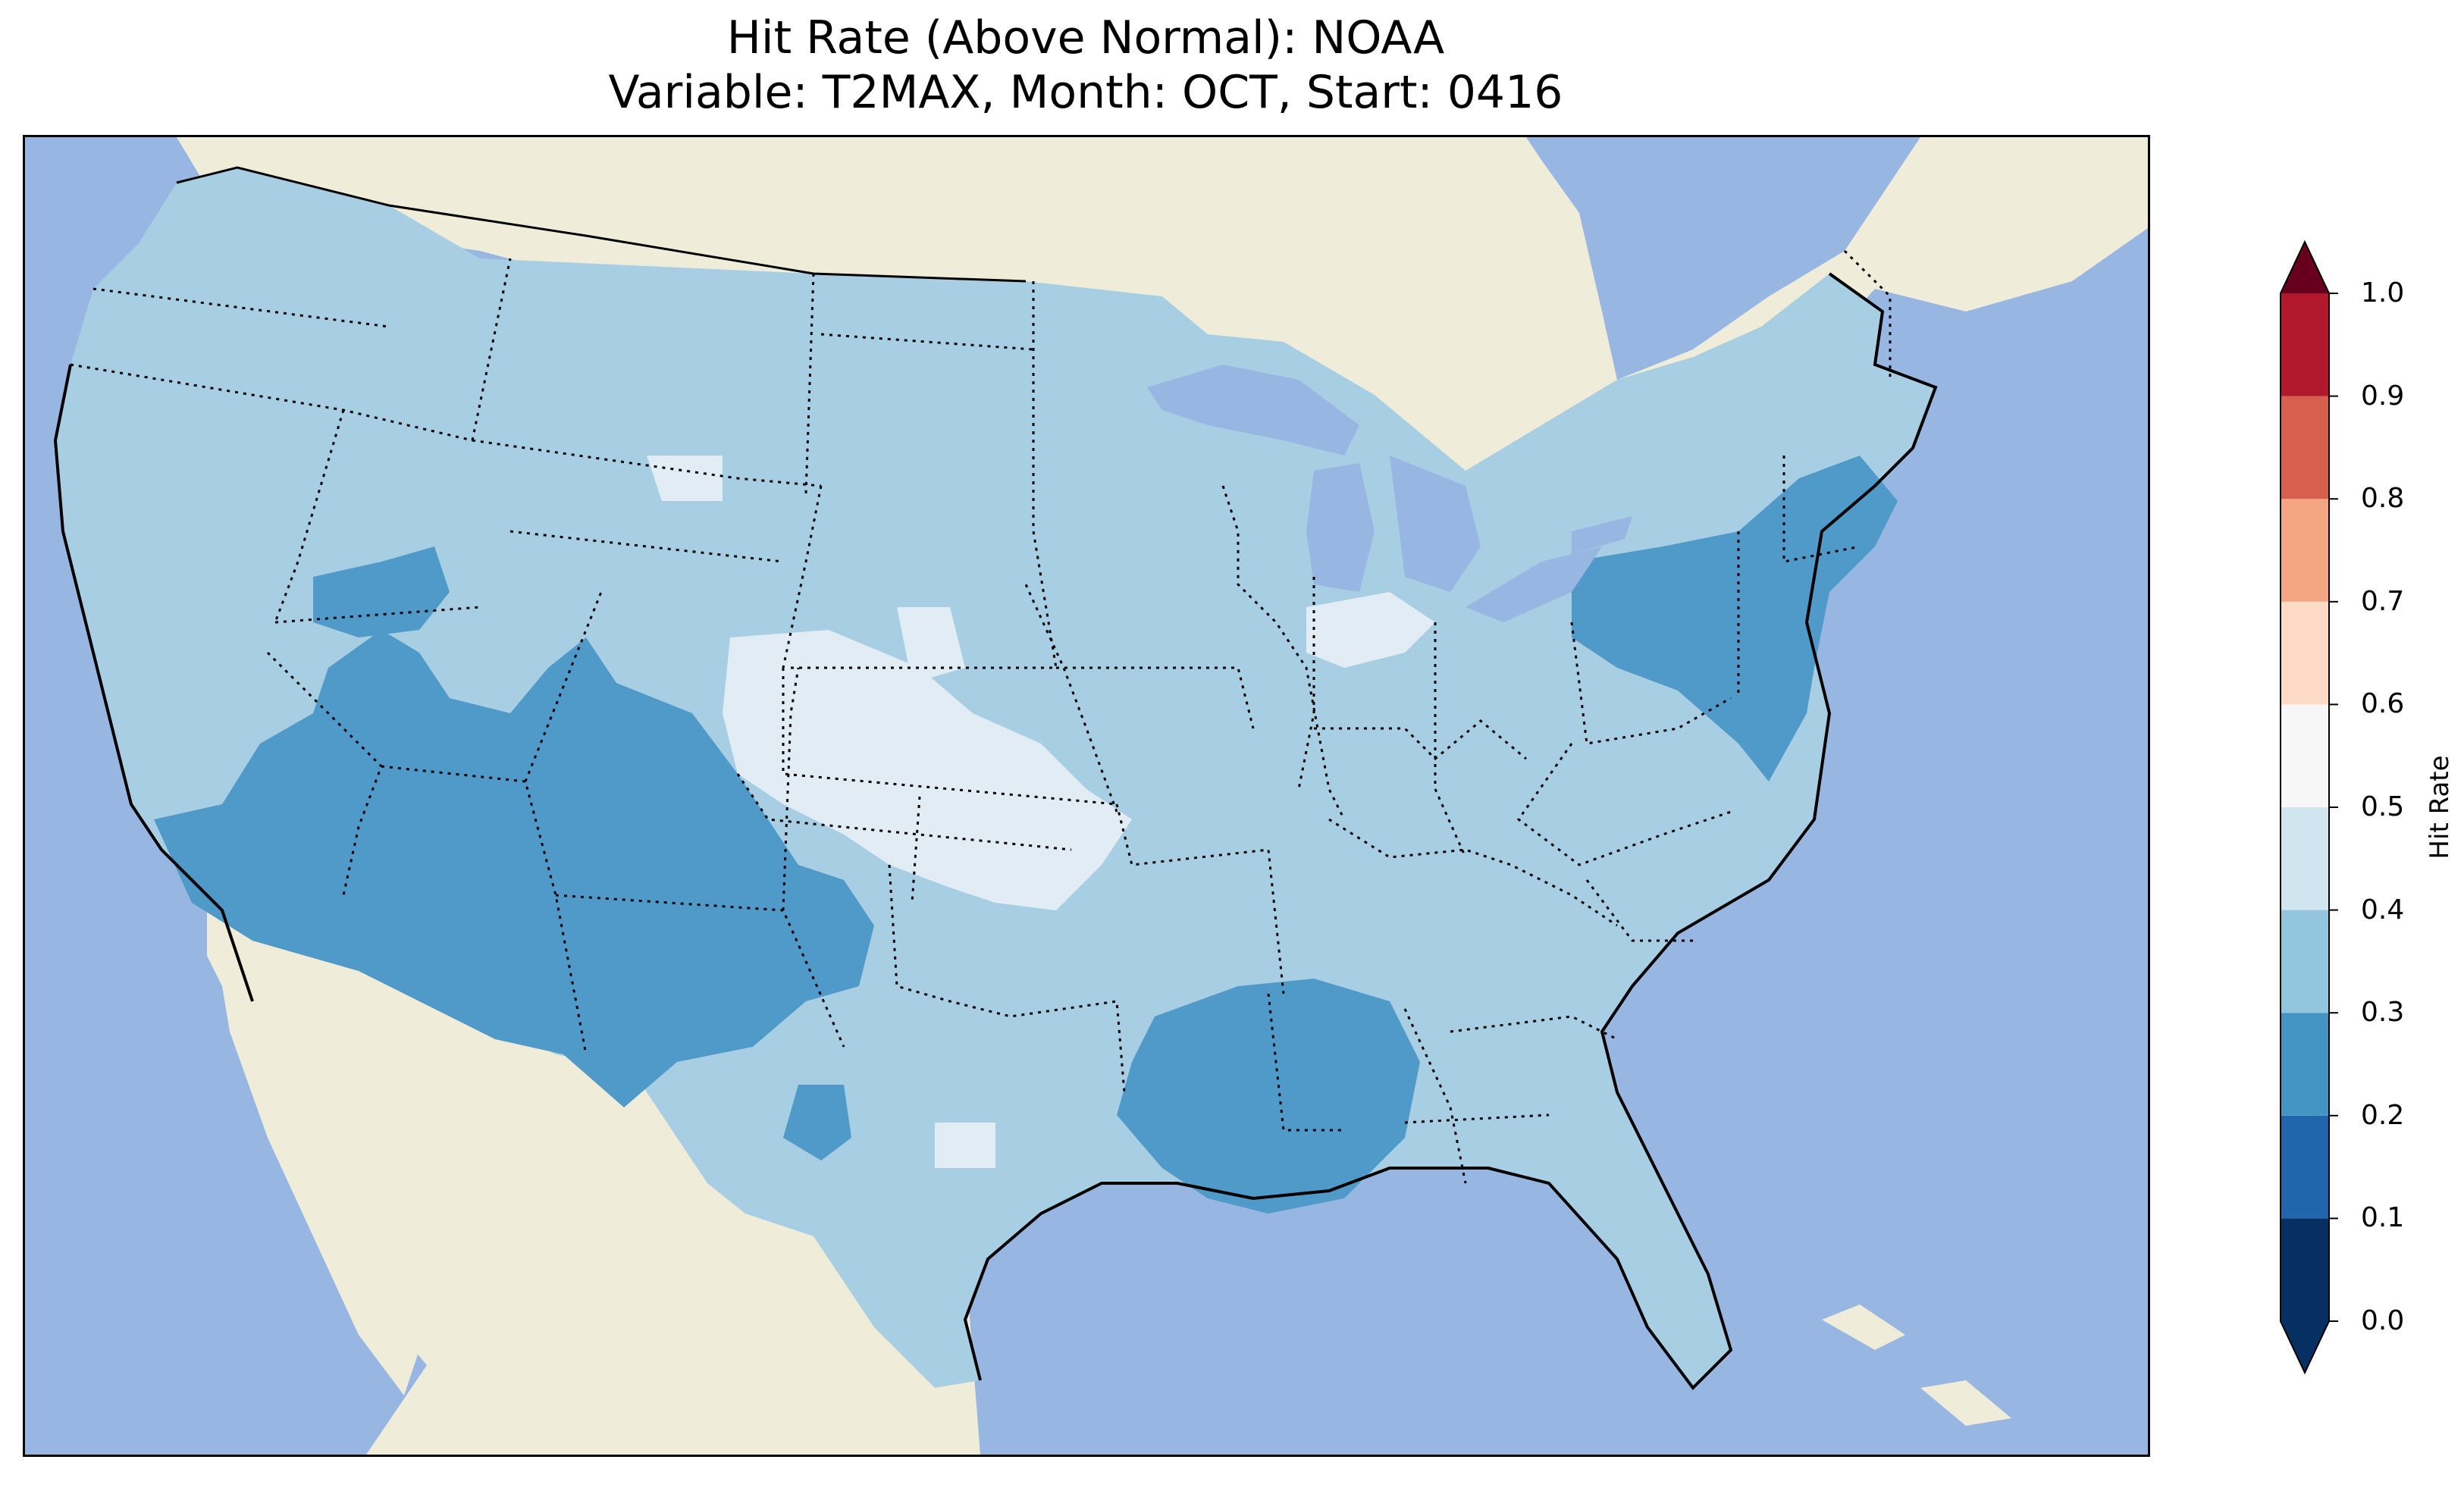 Image resolution: width=2464 pixels, height=1494 pixels. What do you see at coordinates (1389, 493) in the screenshot?
I see `great-lakes` at bounding box center [1389, 493].